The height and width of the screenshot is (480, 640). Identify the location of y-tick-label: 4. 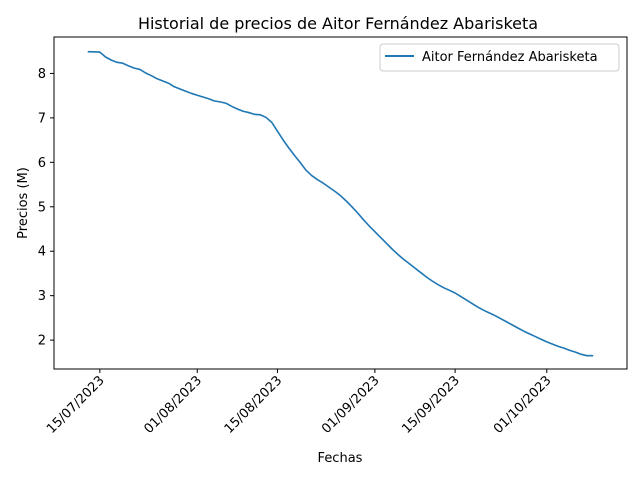
(42, 252).